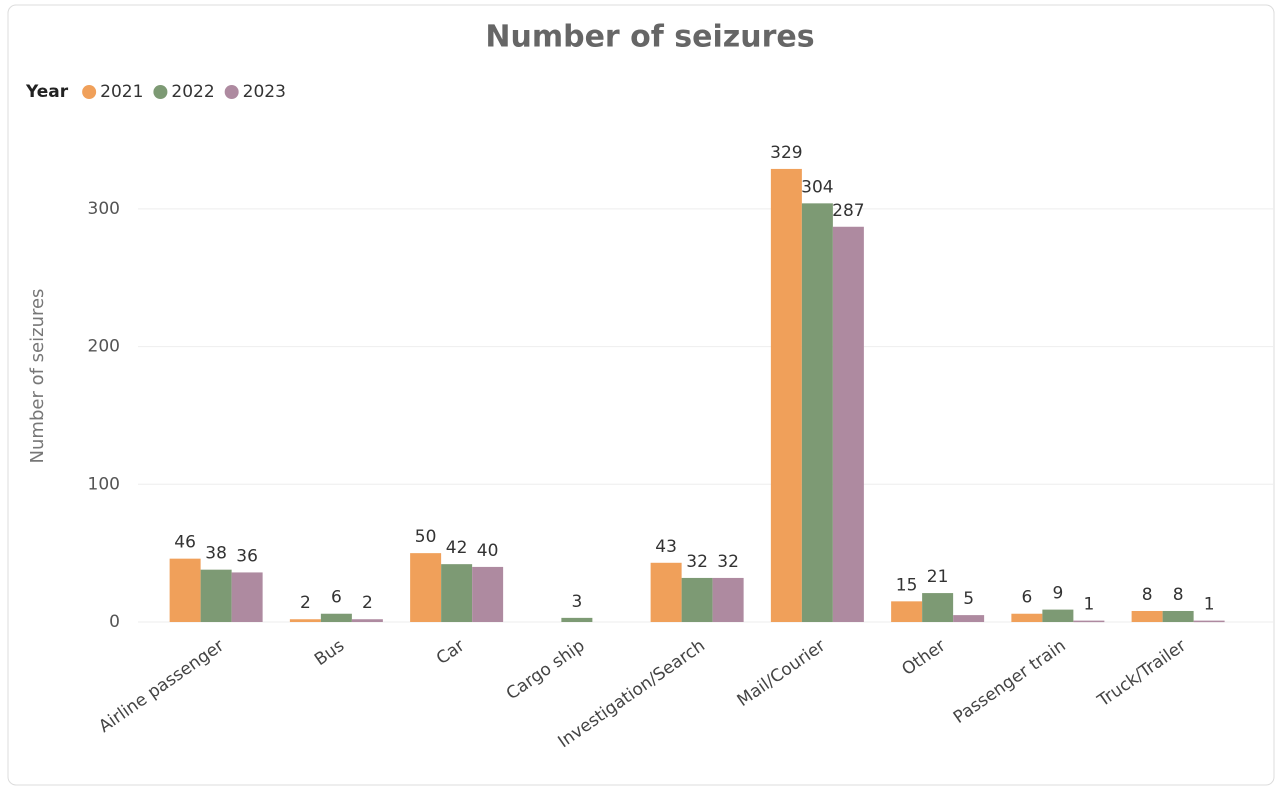  Describe the element at coordinates (104, 209) in the screenshot. I see `y-tick-label: 300` at that location.